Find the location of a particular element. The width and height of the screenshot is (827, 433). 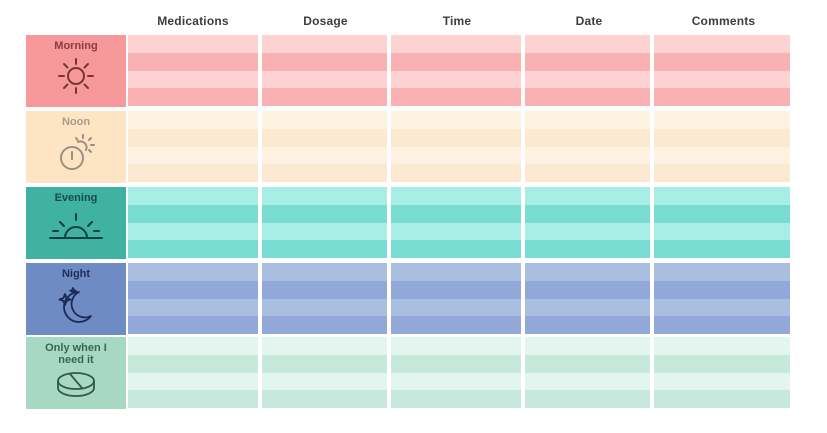

row-label-noon: Noon is located at coordinates (76, 147).